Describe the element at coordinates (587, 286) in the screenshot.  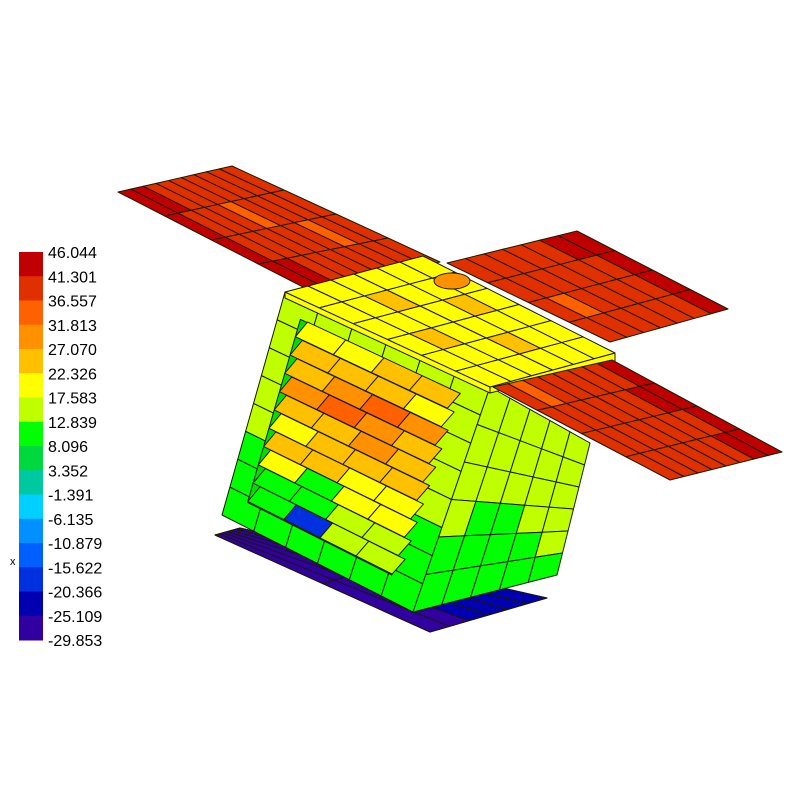
I see `right-upper-solar-panel` at that location.